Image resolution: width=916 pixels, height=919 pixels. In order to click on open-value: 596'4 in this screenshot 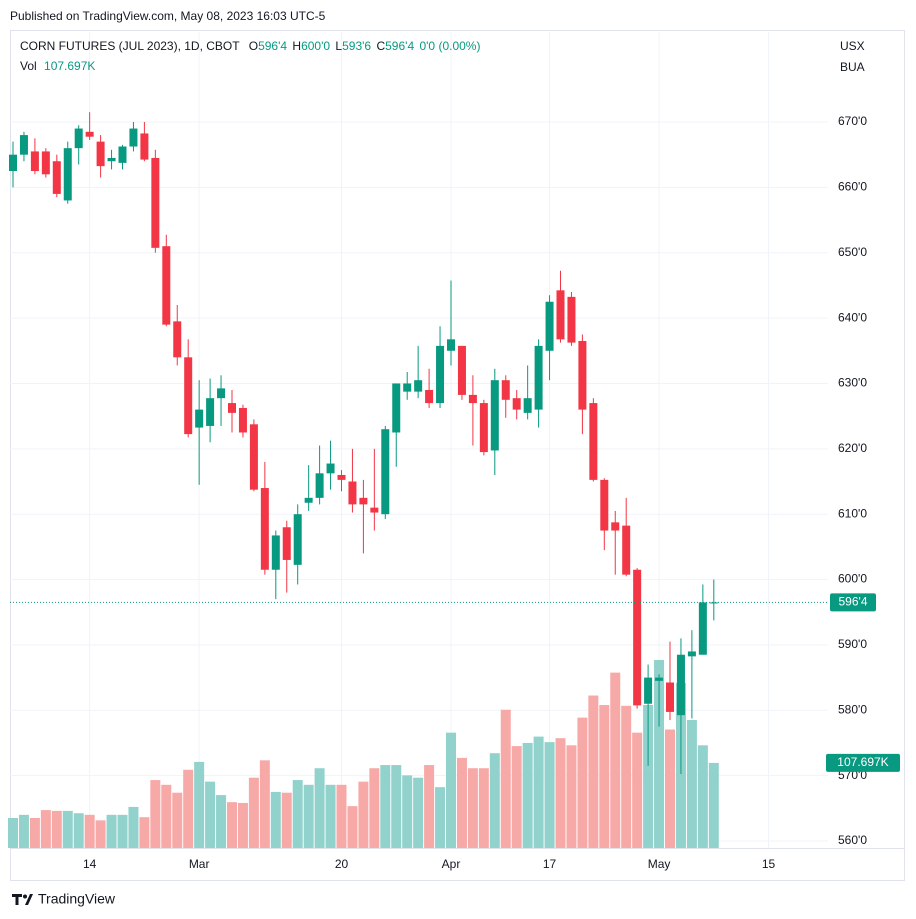, I will do `click(272, 46)`.